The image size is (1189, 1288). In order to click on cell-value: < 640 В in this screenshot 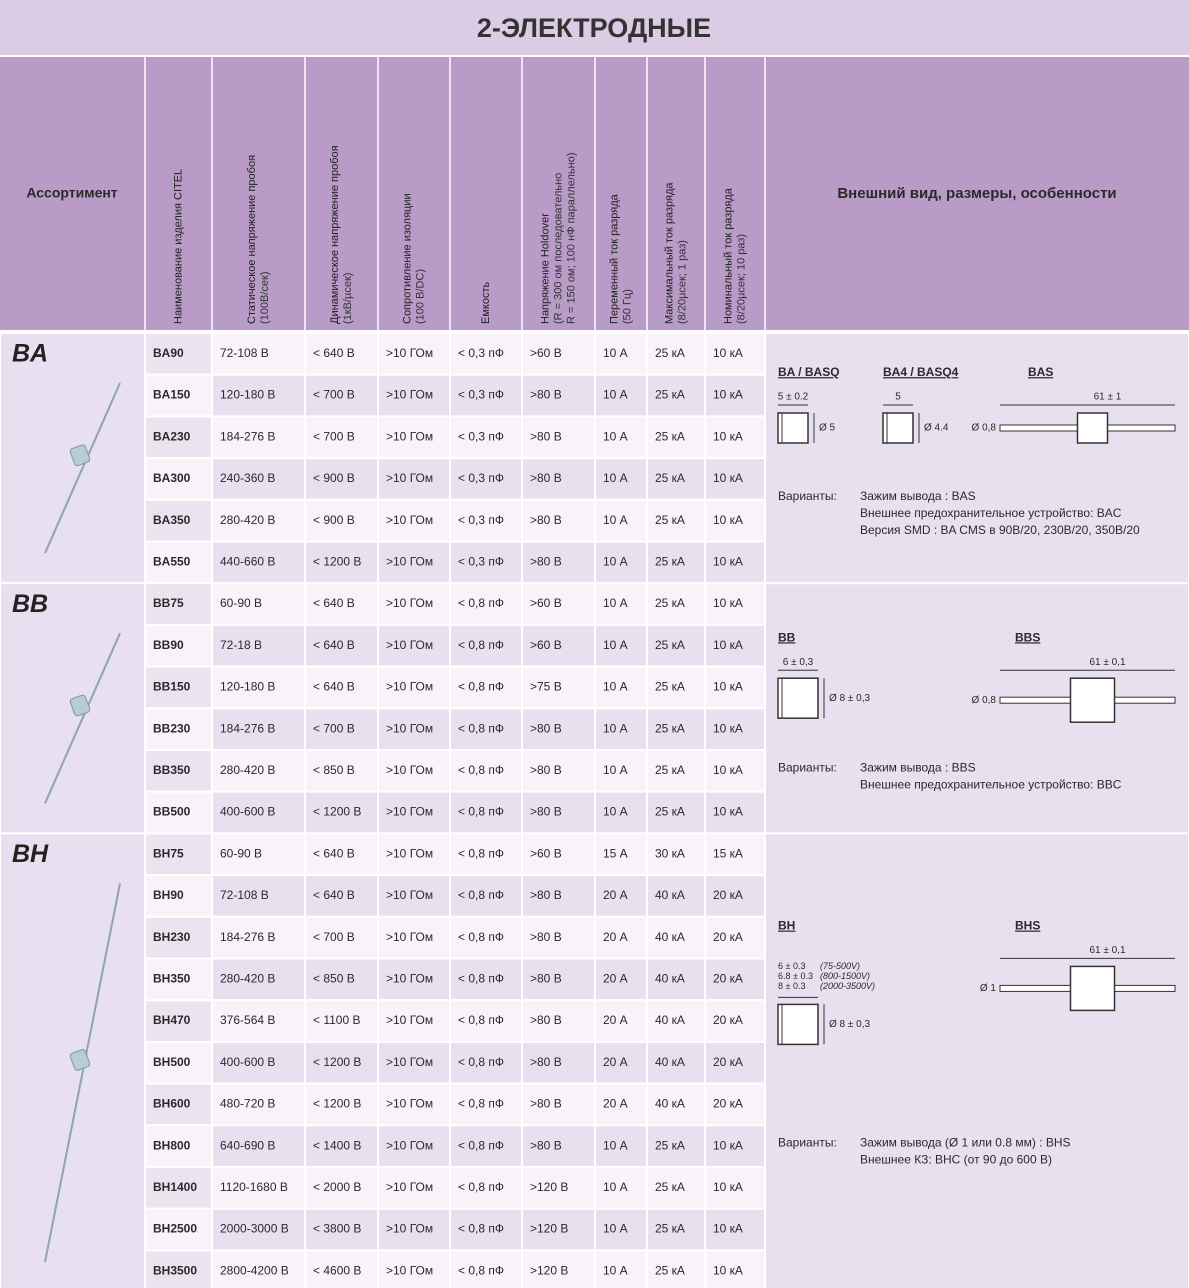, I will do `click(334, 645)`.